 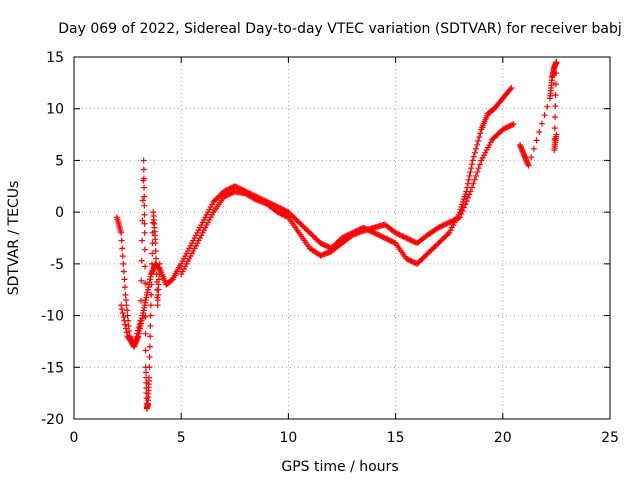 I want to click on x-tick-label: 0, so click(x=74, y=438).